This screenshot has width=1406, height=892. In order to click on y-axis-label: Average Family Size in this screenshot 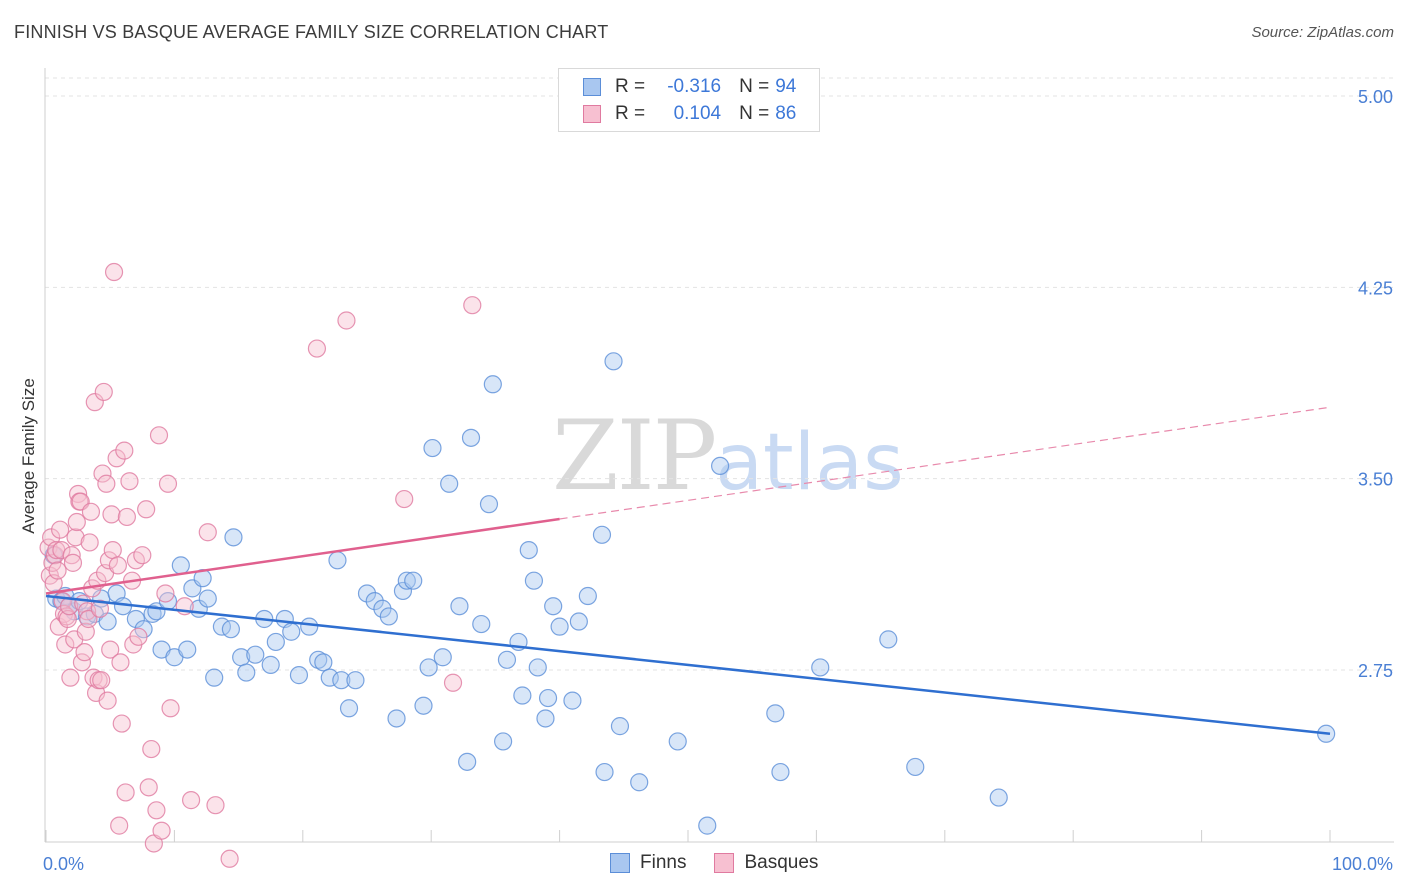, I will do `click(28, 456)`.